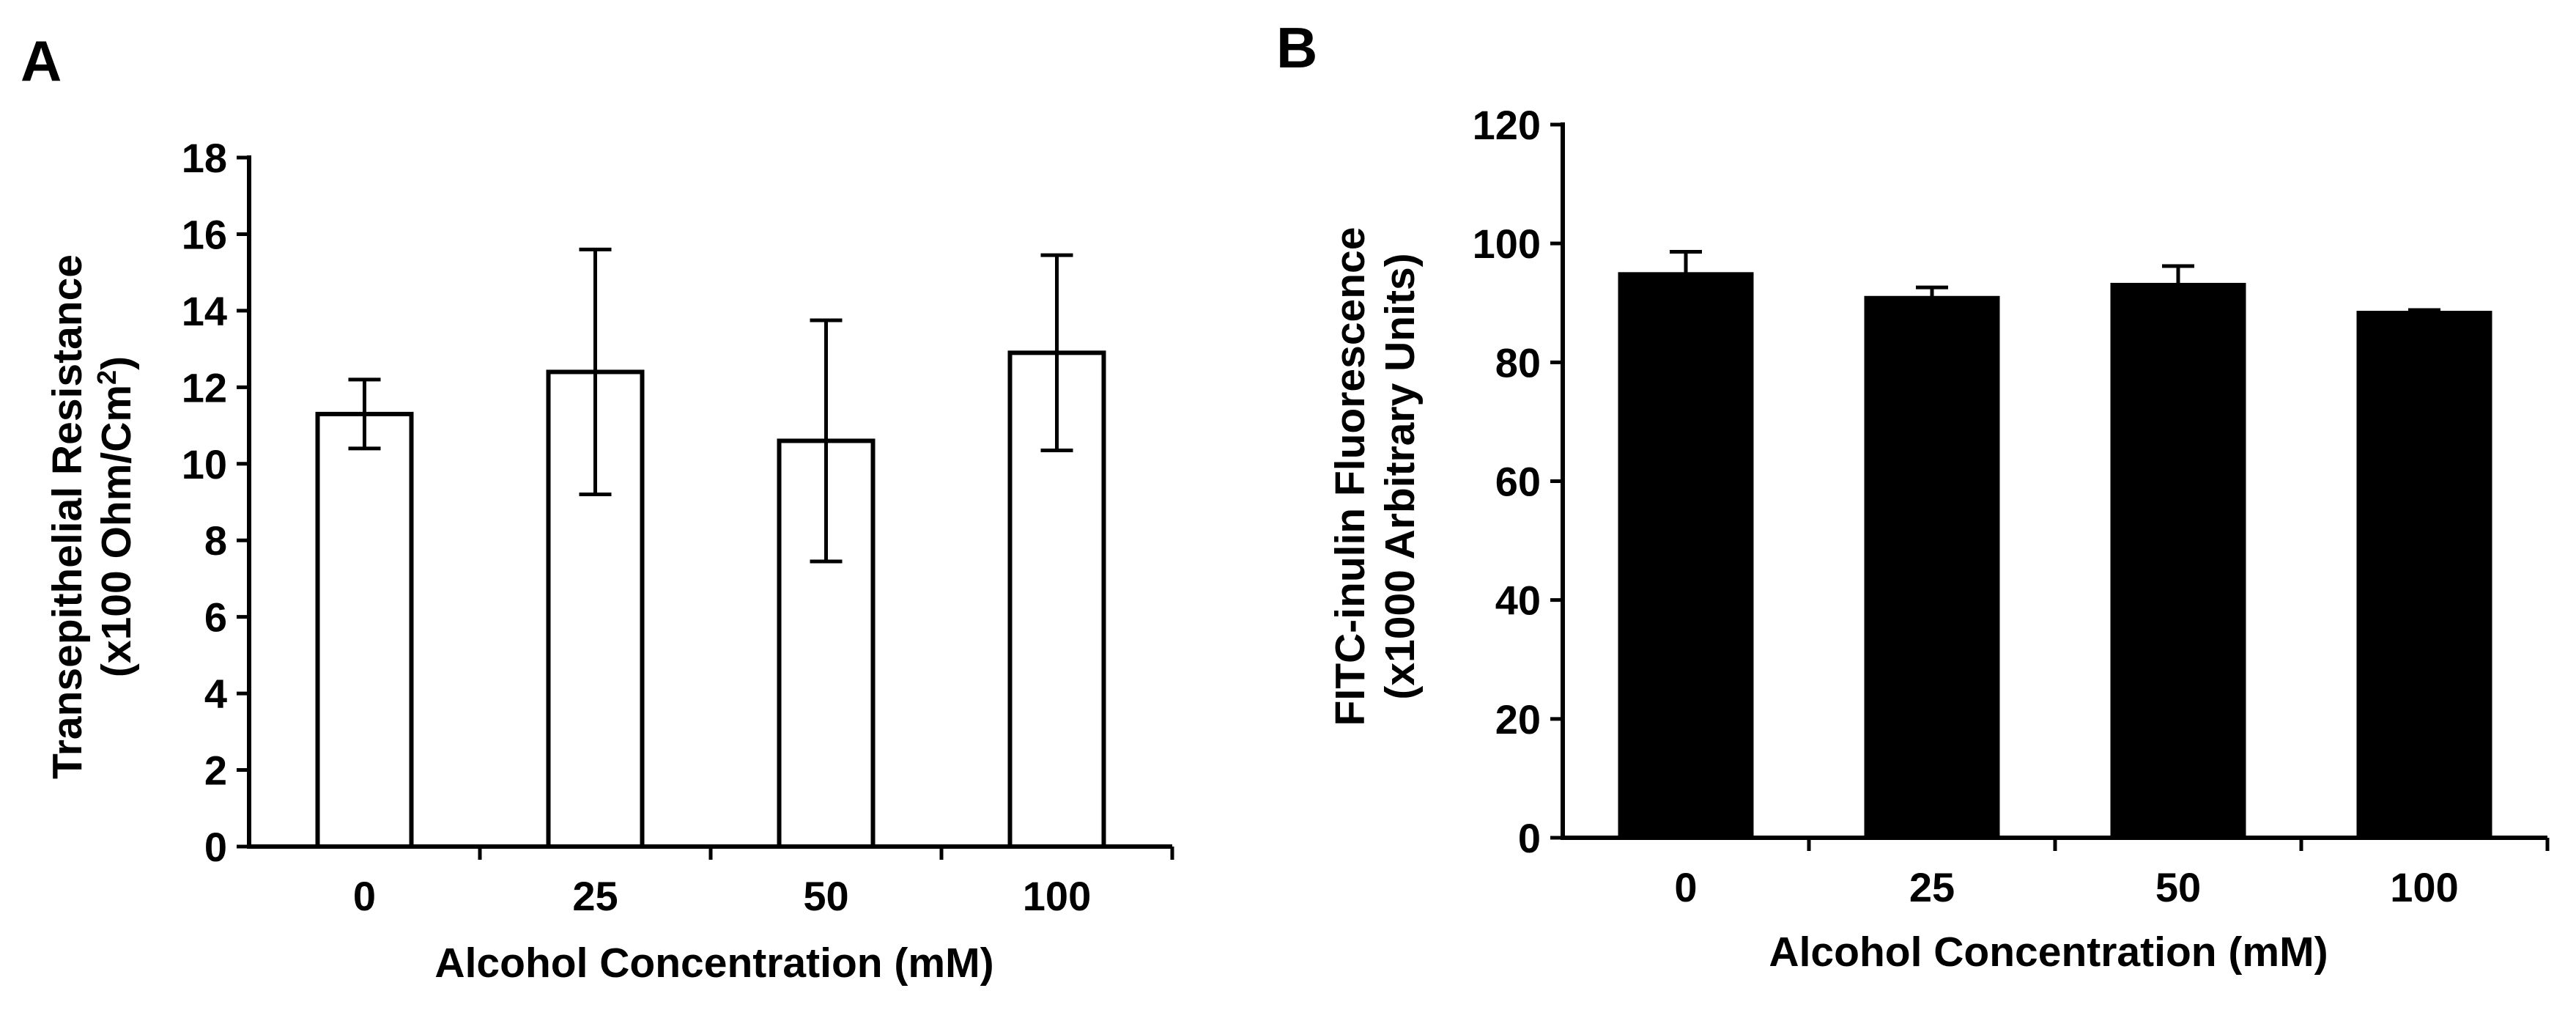 This screenshot has width=2576, height=1021. I want to click on panel-a-y-axis-title-line2: (x100 Ohm/Cm2), so click(116, 516).